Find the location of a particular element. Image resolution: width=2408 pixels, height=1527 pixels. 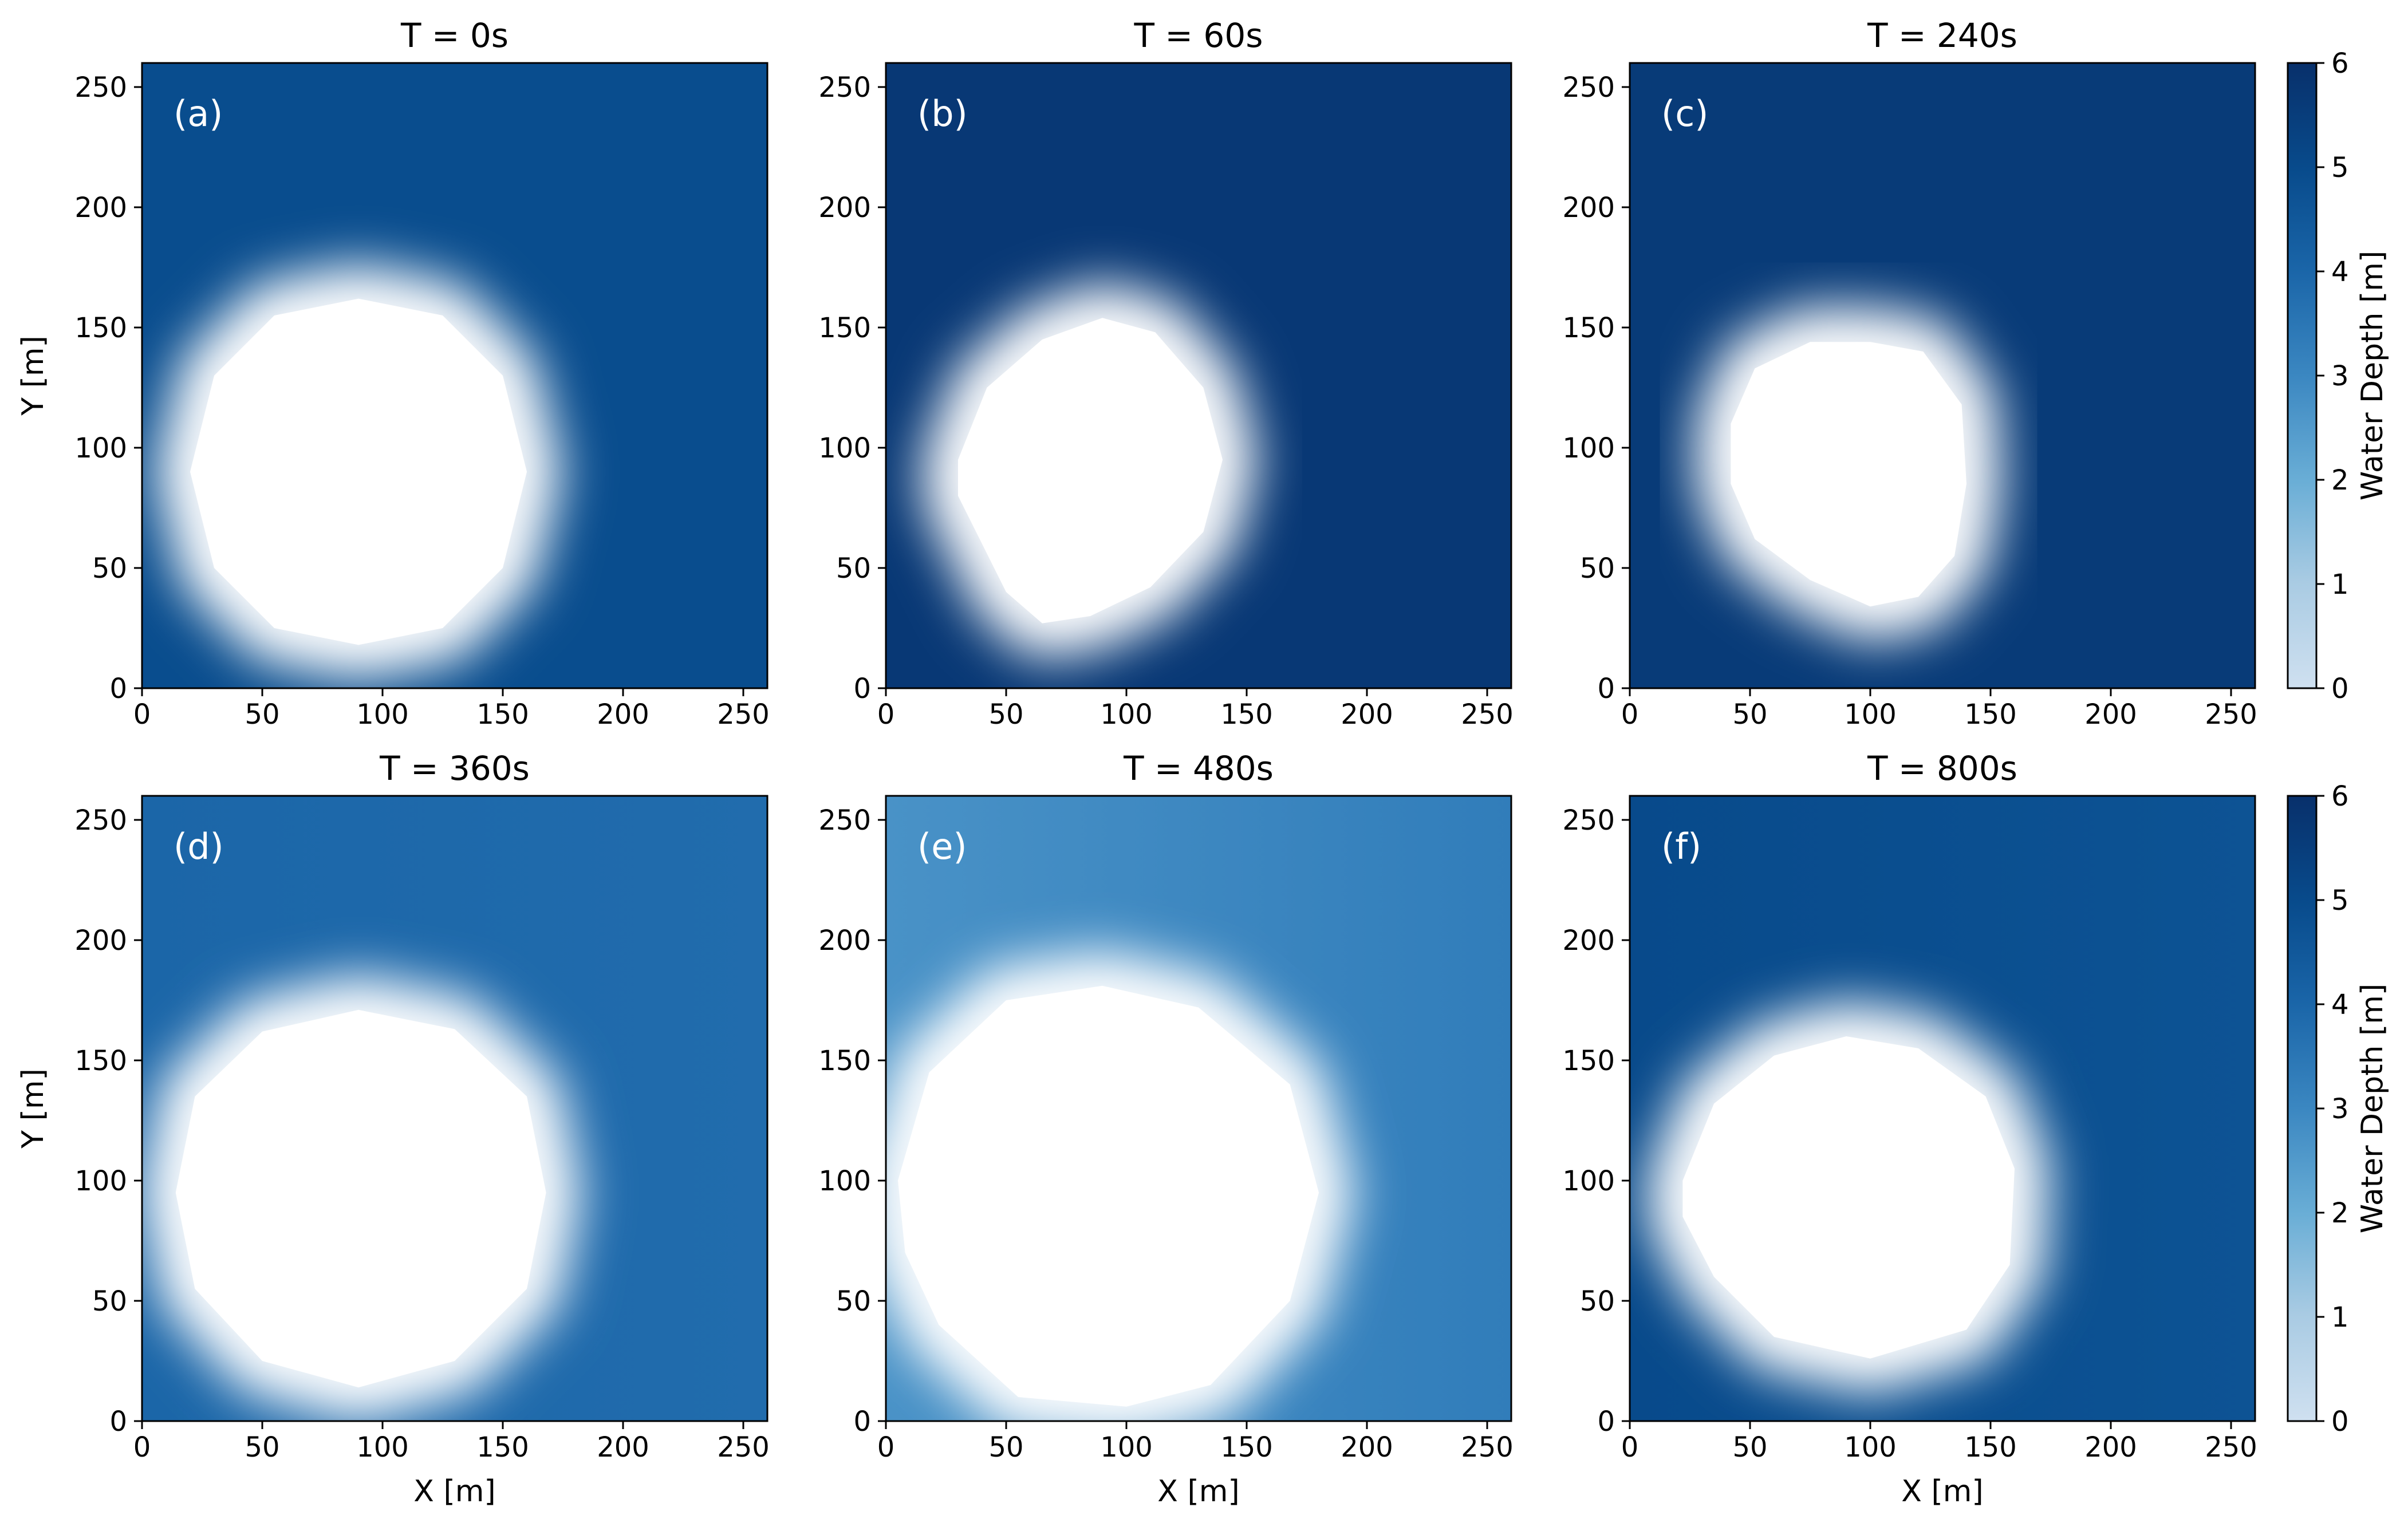

colorbar-tick-label: 2 is located at coordinates (2340, 1213).